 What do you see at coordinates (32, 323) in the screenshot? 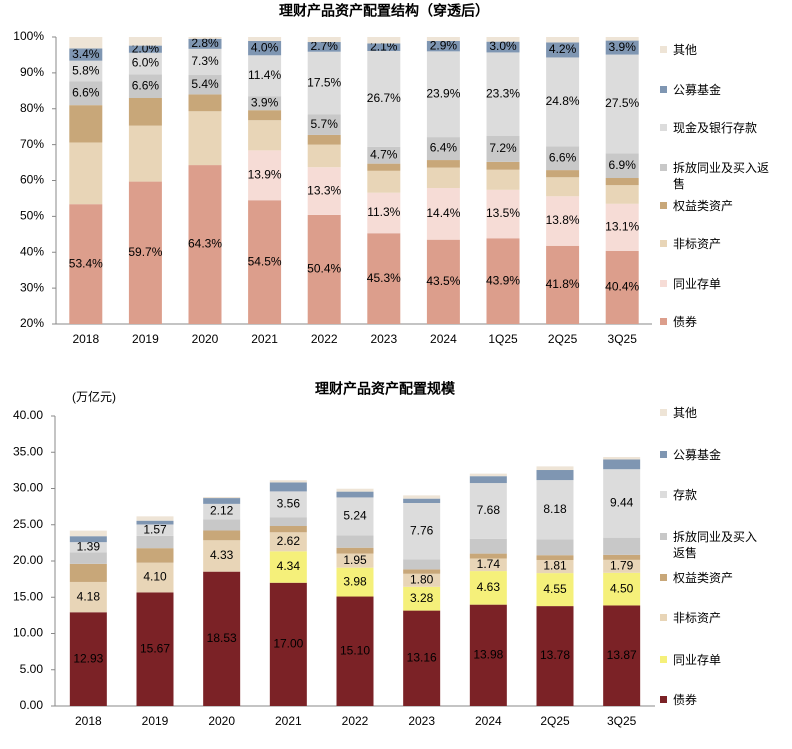
I see `y-tick-label: 20%` at bounding box center [32, 323].